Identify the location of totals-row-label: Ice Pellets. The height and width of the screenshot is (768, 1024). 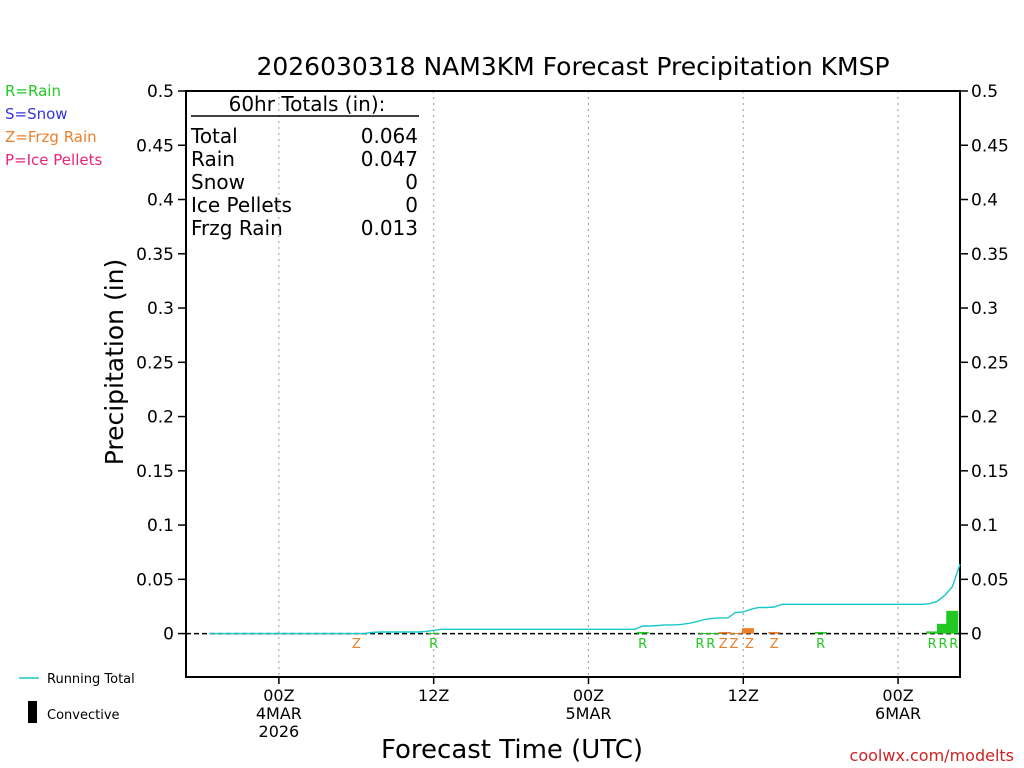
(241, 205).